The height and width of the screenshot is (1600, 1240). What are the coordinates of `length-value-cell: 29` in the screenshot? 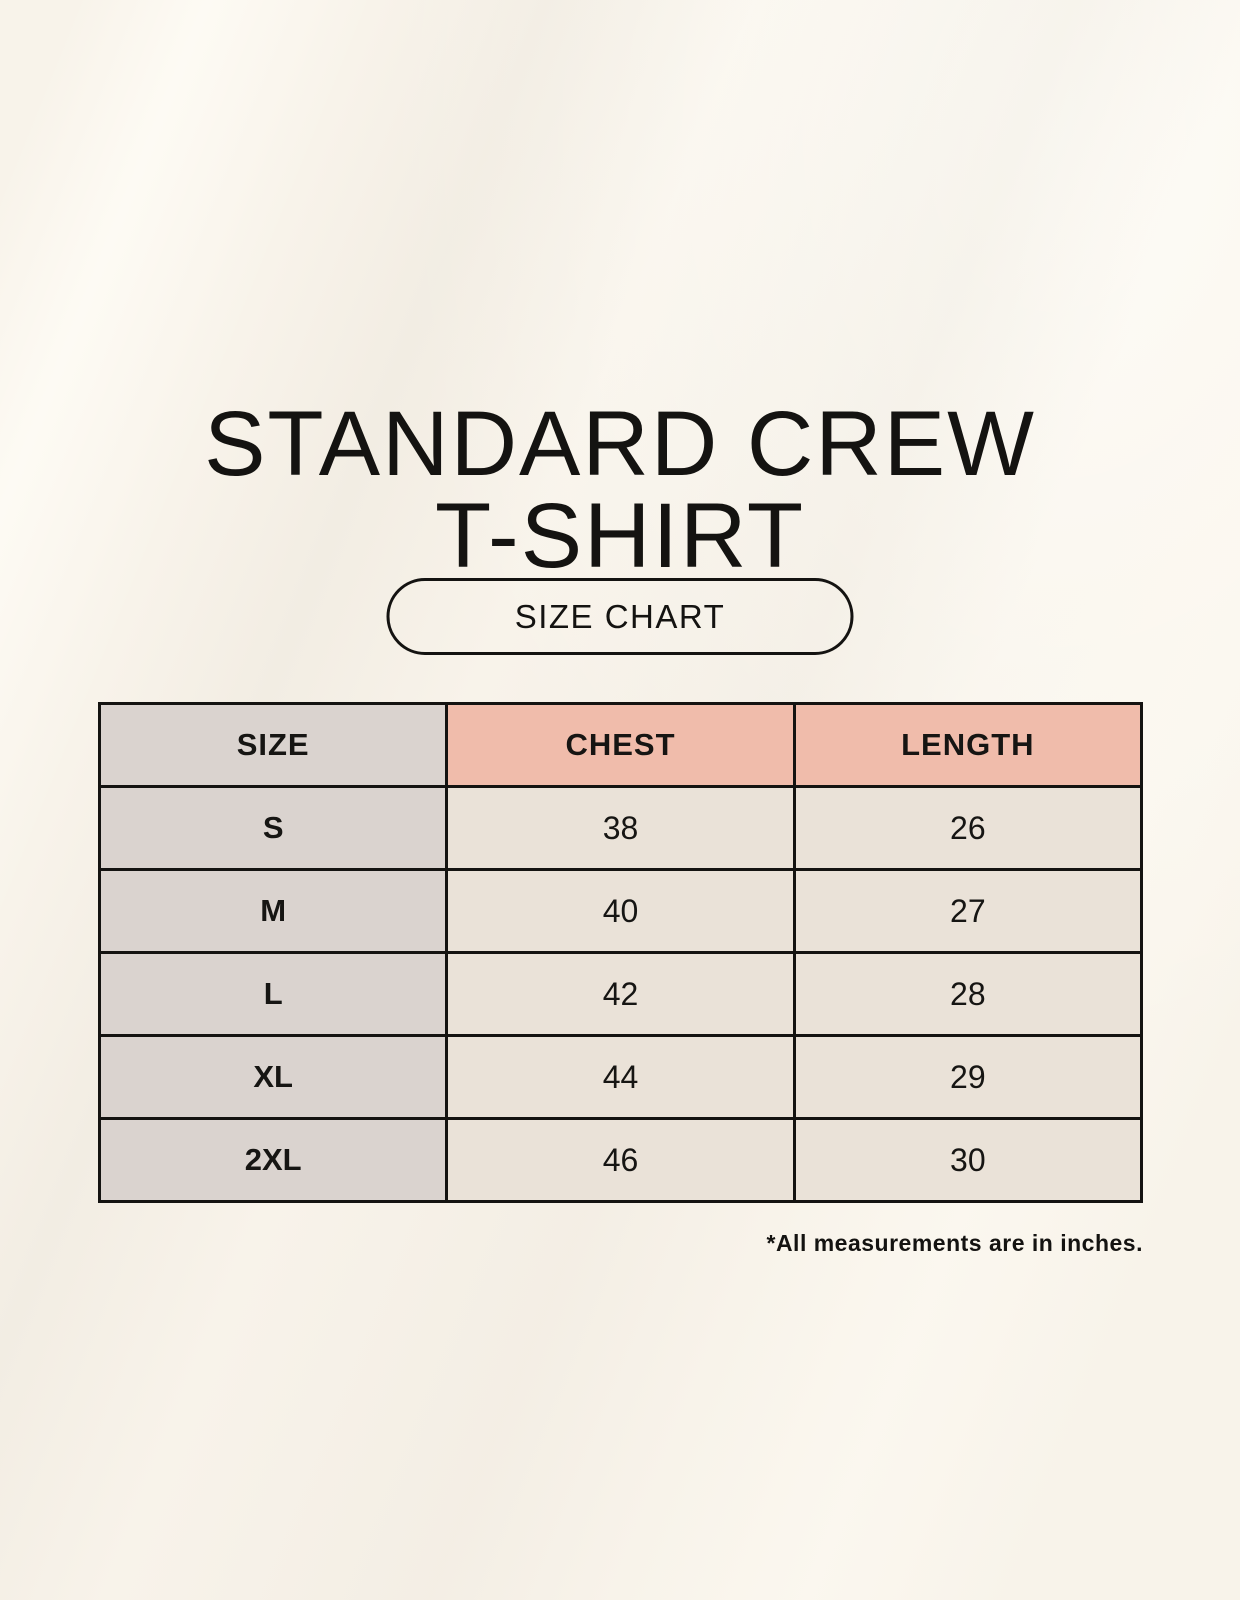 It's located at (968, 1077).